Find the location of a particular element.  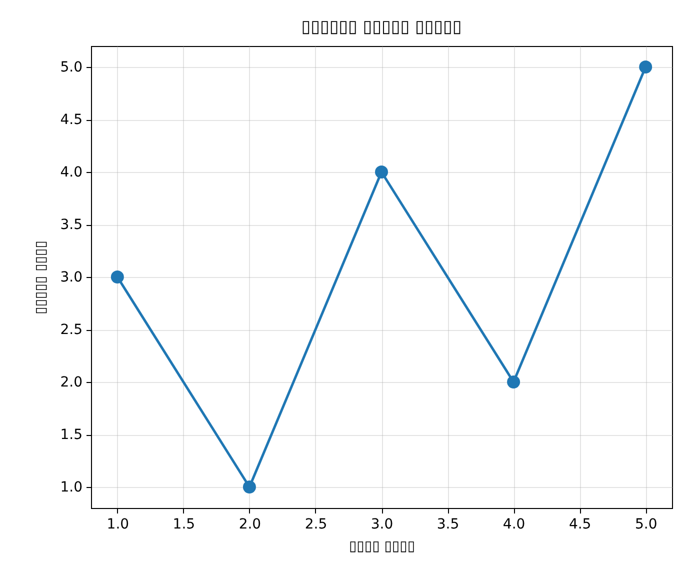

x-tick-label: 1.0 is located at coordinates (118, 524).